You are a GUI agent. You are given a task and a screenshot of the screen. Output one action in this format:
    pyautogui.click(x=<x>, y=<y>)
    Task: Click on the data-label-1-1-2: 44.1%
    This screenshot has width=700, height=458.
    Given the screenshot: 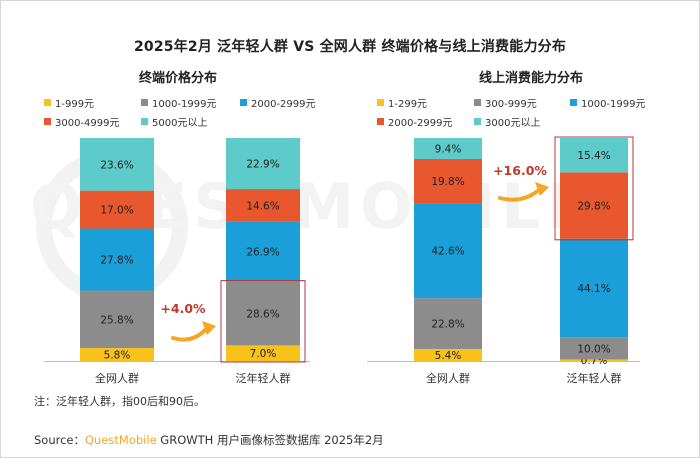 What is the action you would take?
    pyautogui.click(x=593, y=289)
    